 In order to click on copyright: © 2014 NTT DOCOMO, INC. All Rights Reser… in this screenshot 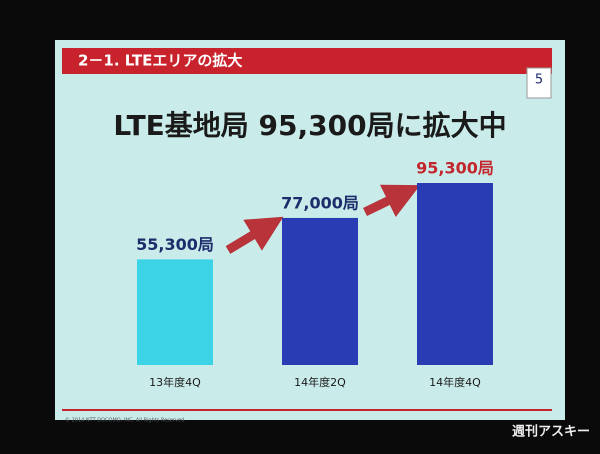, I will do `click(125, 420)`.